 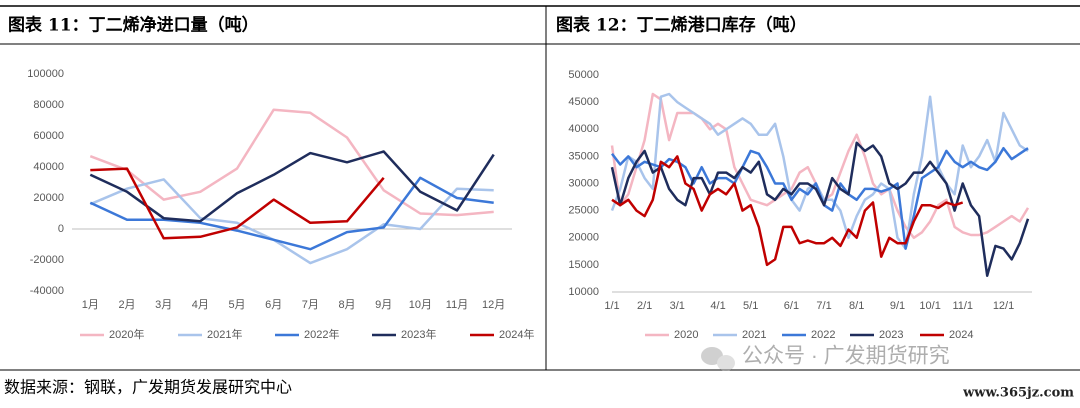 I want to click on legend-label: 2020, so click(x=686, y=335).